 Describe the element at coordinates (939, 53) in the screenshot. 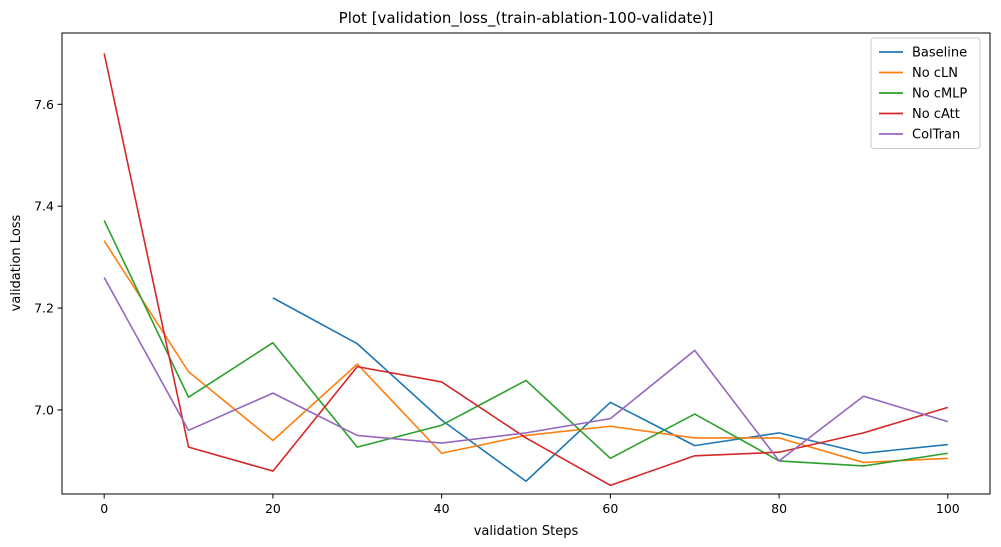

I see `legend-label-baseline: Baseline` at that location.